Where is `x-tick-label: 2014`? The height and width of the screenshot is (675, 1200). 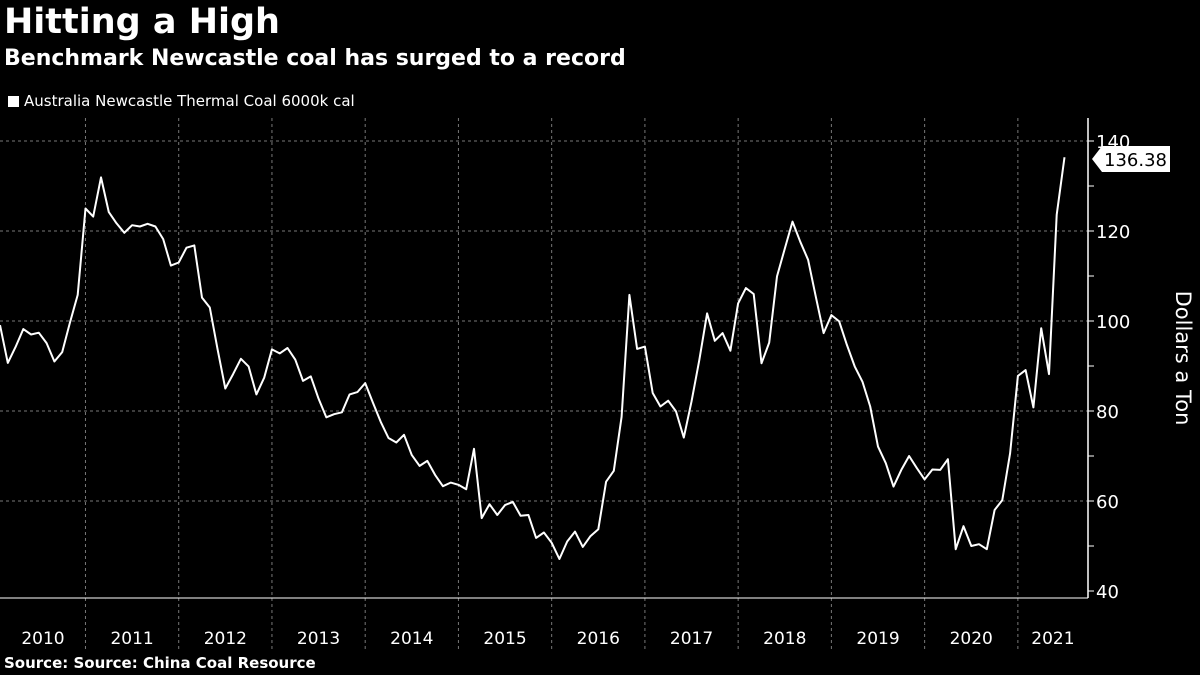
x-tick-label: 2014 is located at coordinates (411, 639).